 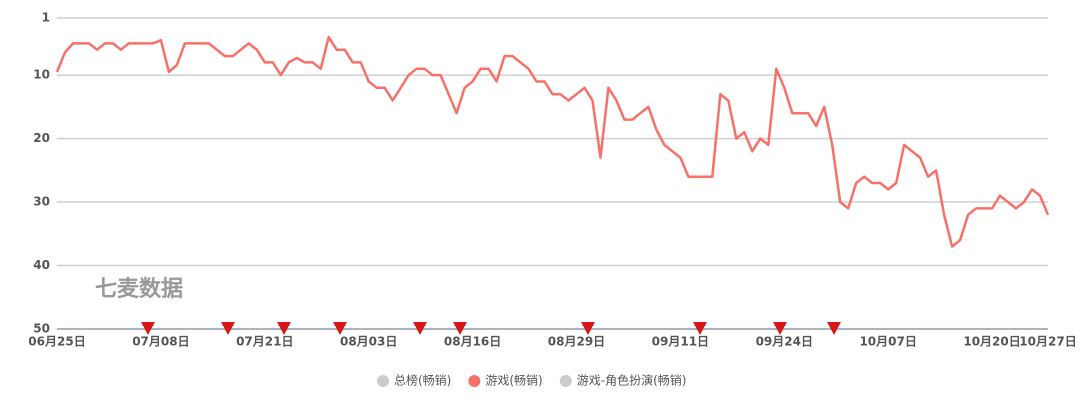 I want to click on x-tick-label: 09月11日, so click(x=680, y=342).